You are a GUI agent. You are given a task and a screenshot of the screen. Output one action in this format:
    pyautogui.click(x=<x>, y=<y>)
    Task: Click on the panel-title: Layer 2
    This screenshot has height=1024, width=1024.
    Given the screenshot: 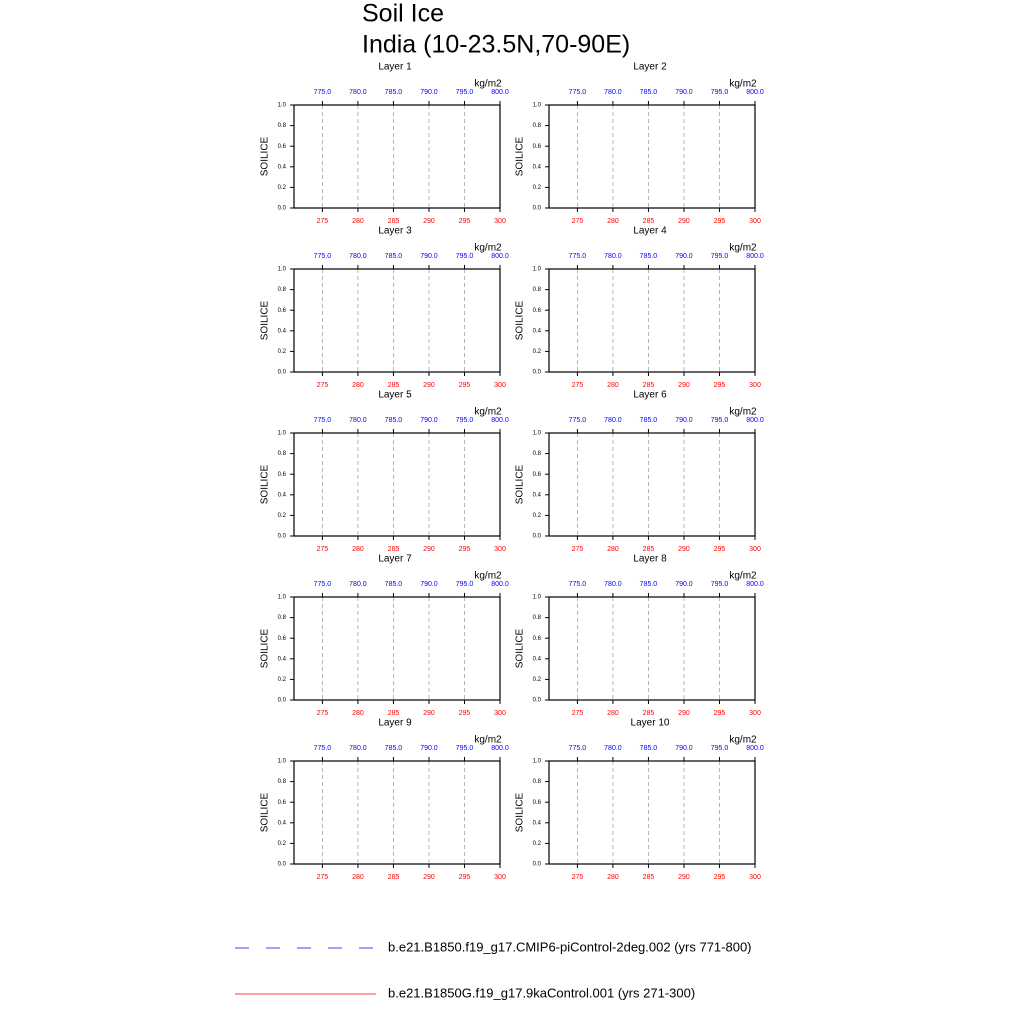 What is the action you would take?
    pyautogui.click(x=650, y=67)
    